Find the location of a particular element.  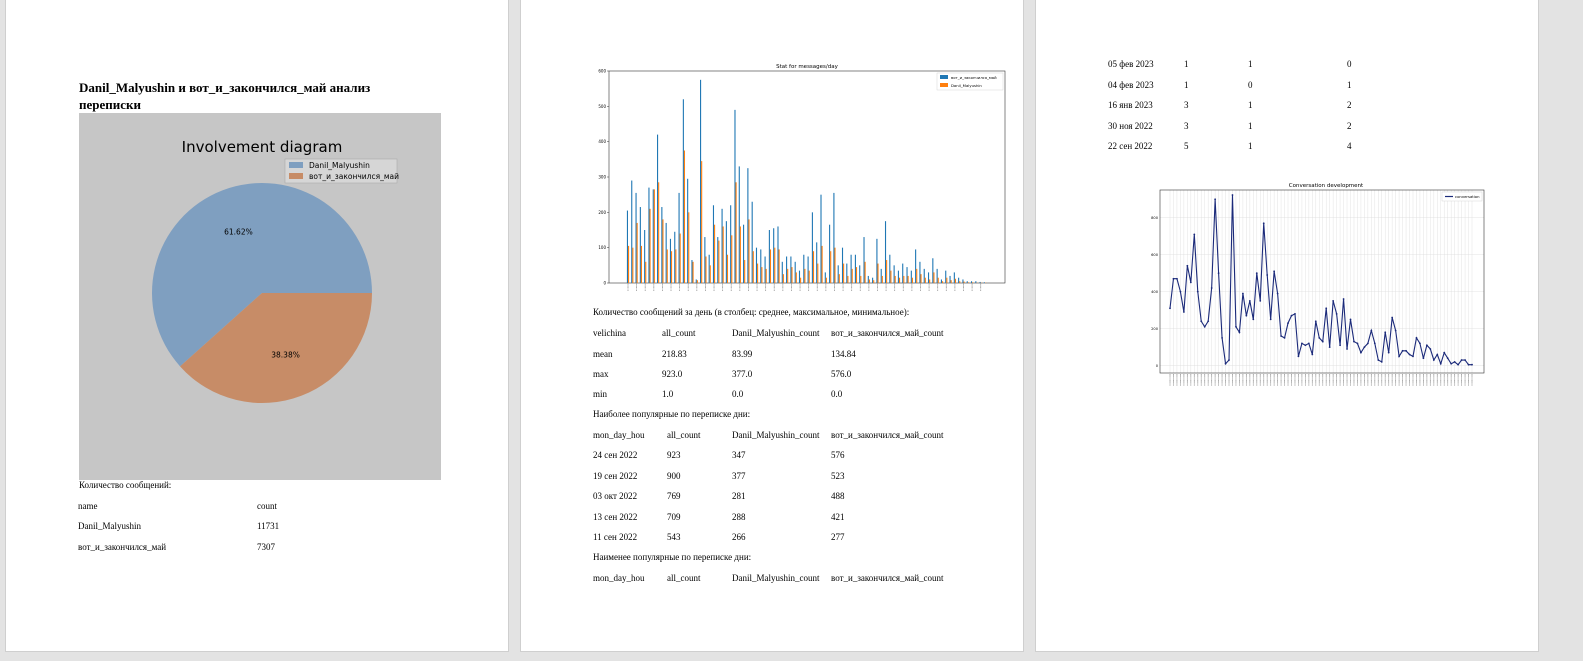

table-cell: 3 is located at coordinates (1186, 105).